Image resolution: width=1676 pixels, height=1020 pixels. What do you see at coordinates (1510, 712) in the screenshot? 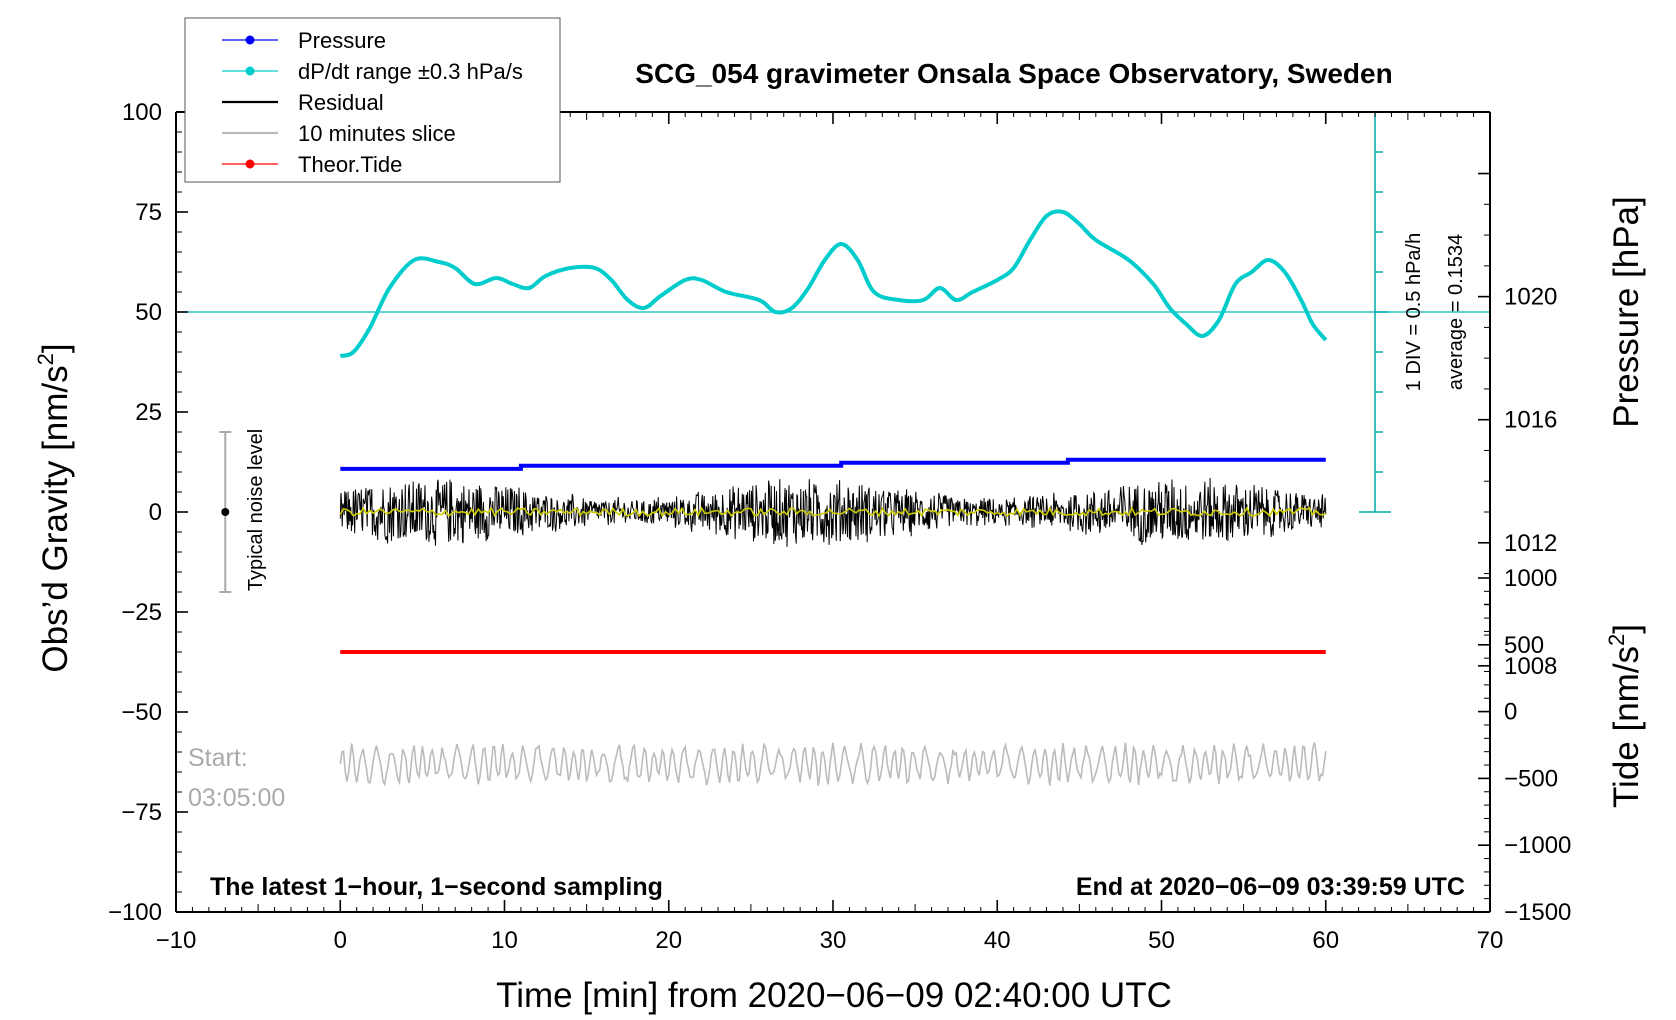
I see `tide-tick-label: 0` at bounding box center [1510, 712].